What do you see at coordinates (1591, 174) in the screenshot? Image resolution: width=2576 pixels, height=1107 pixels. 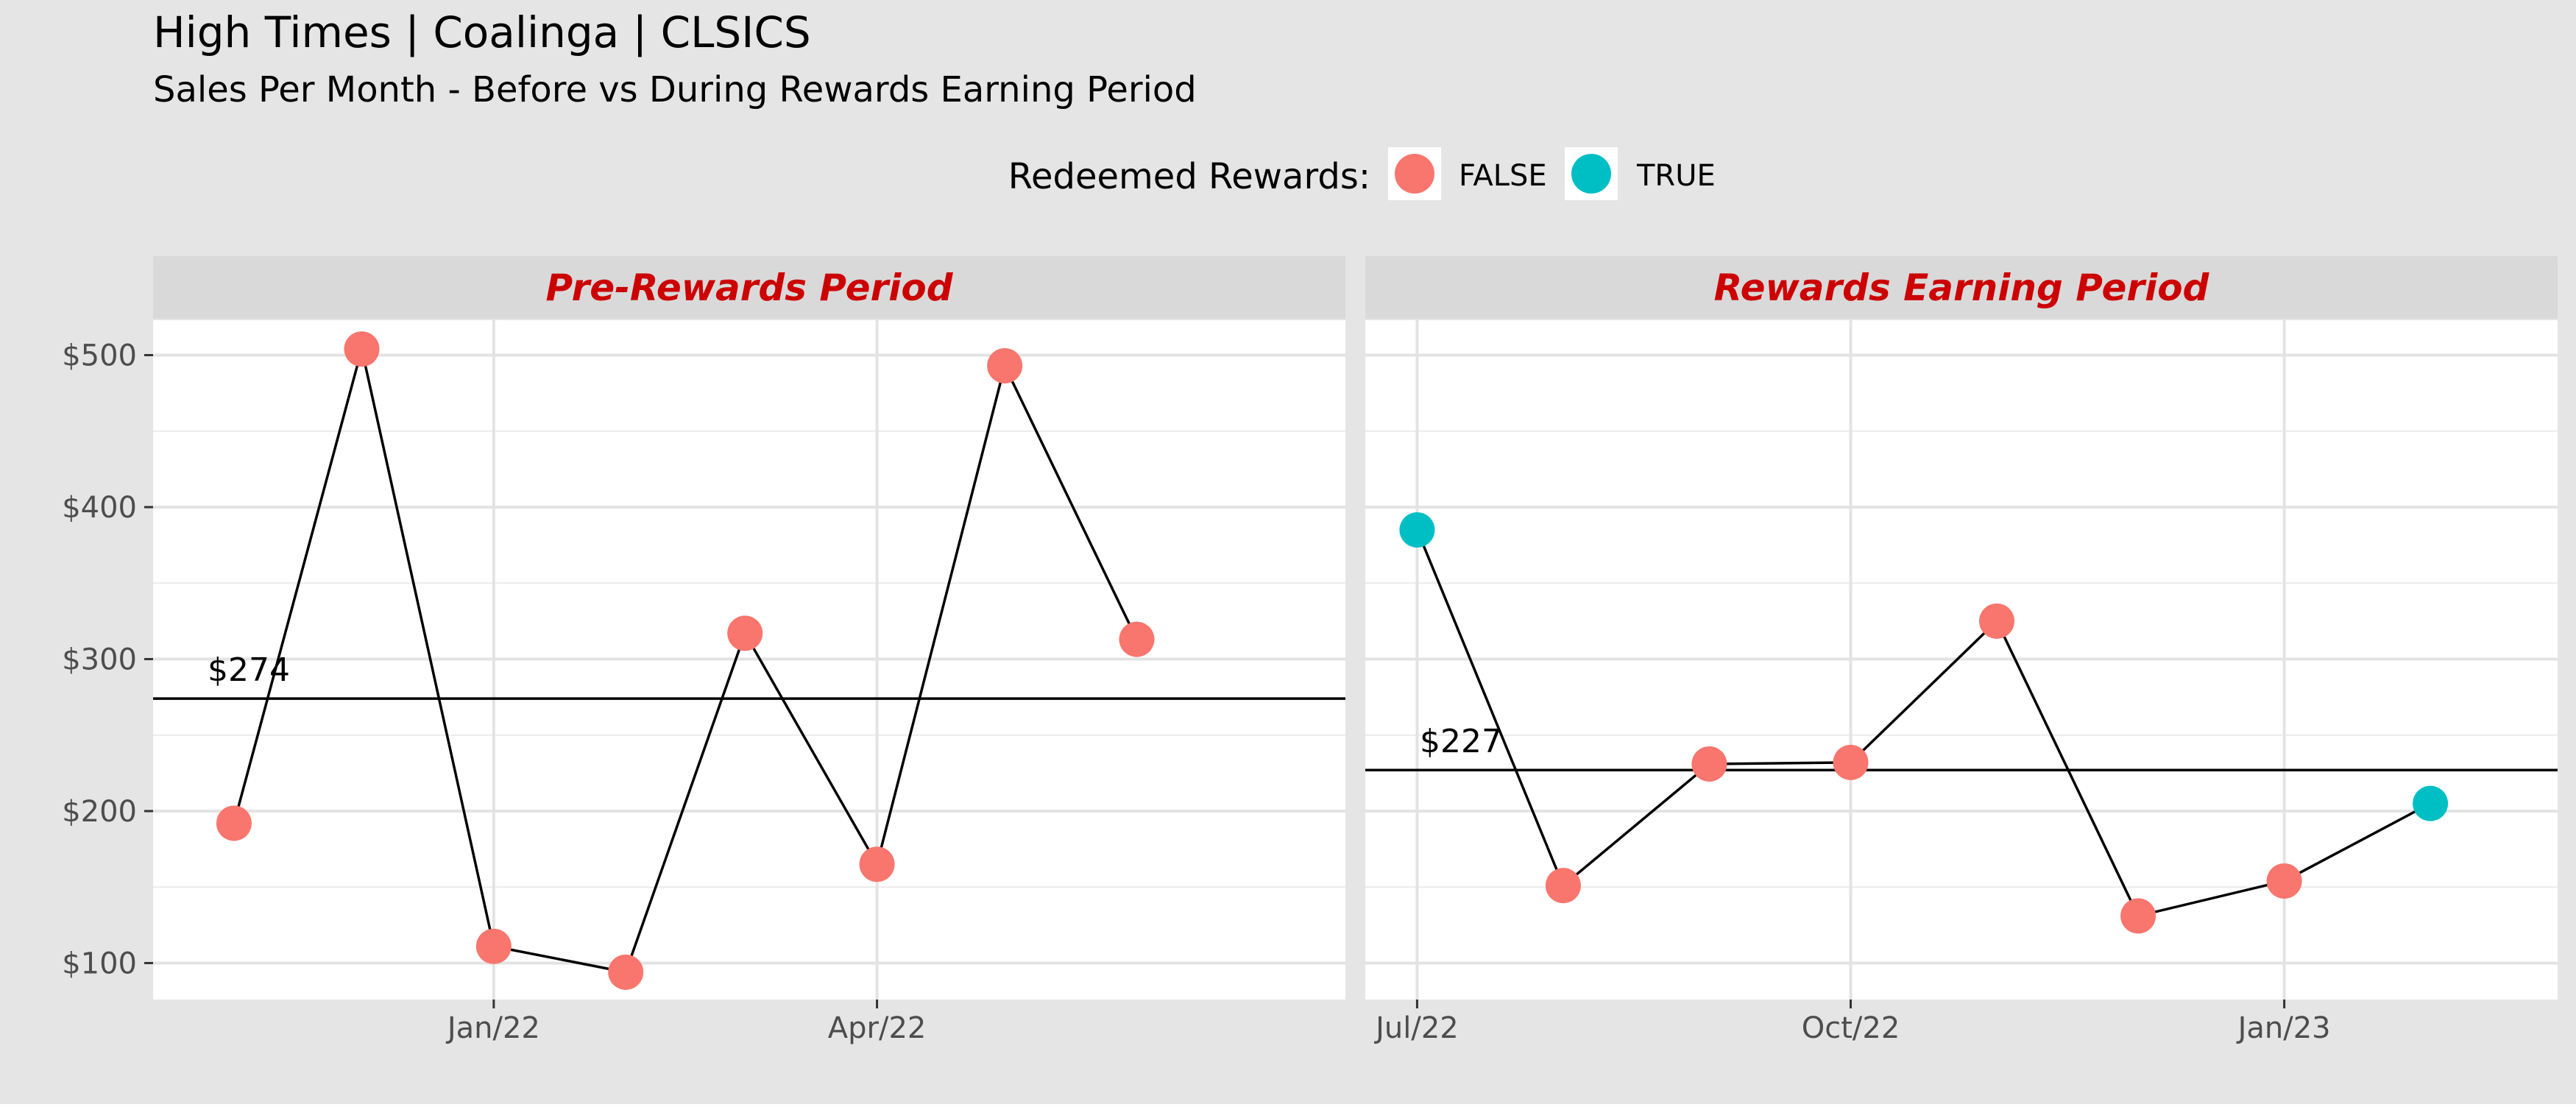 I see `legend-key-true` at bounding box center [1591, 174].